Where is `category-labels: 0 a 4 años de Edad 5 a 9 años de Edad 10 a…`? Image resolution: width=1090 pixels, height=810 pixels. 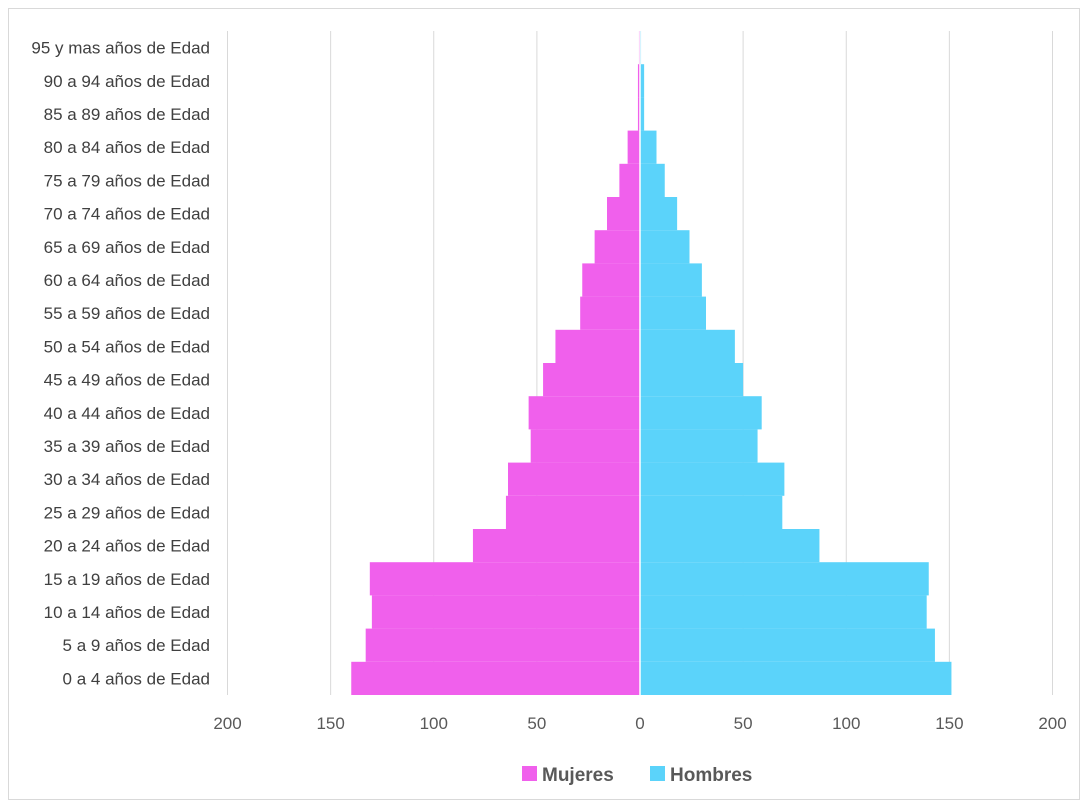
category-labels: 0 a 4 años de Edad 5 a 9 años de Edad 10 a… is located at coordinates (120, 364).